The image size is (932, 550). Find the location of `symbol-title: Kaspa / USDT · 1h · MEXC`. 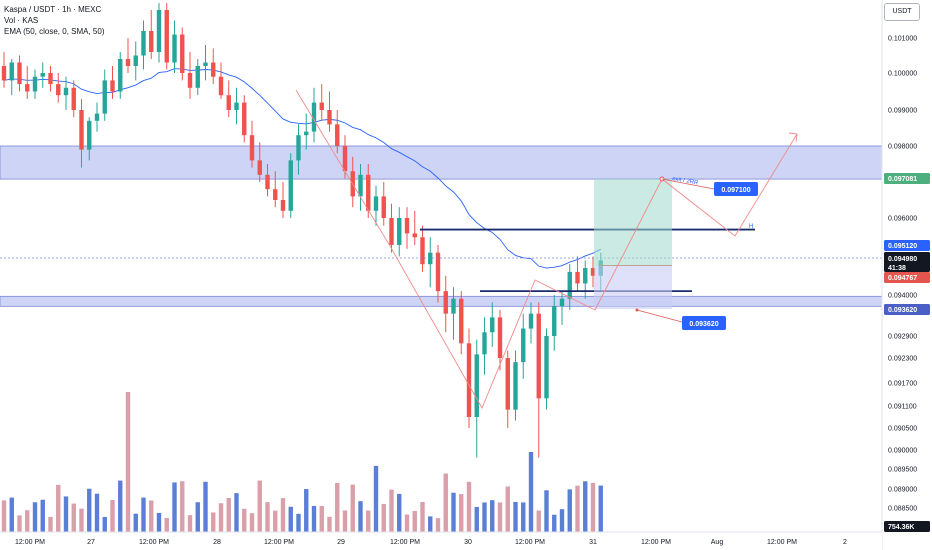

symbol-title: Kaspa / USDT · 1h · MEXC is located at coordinates (53, 9).